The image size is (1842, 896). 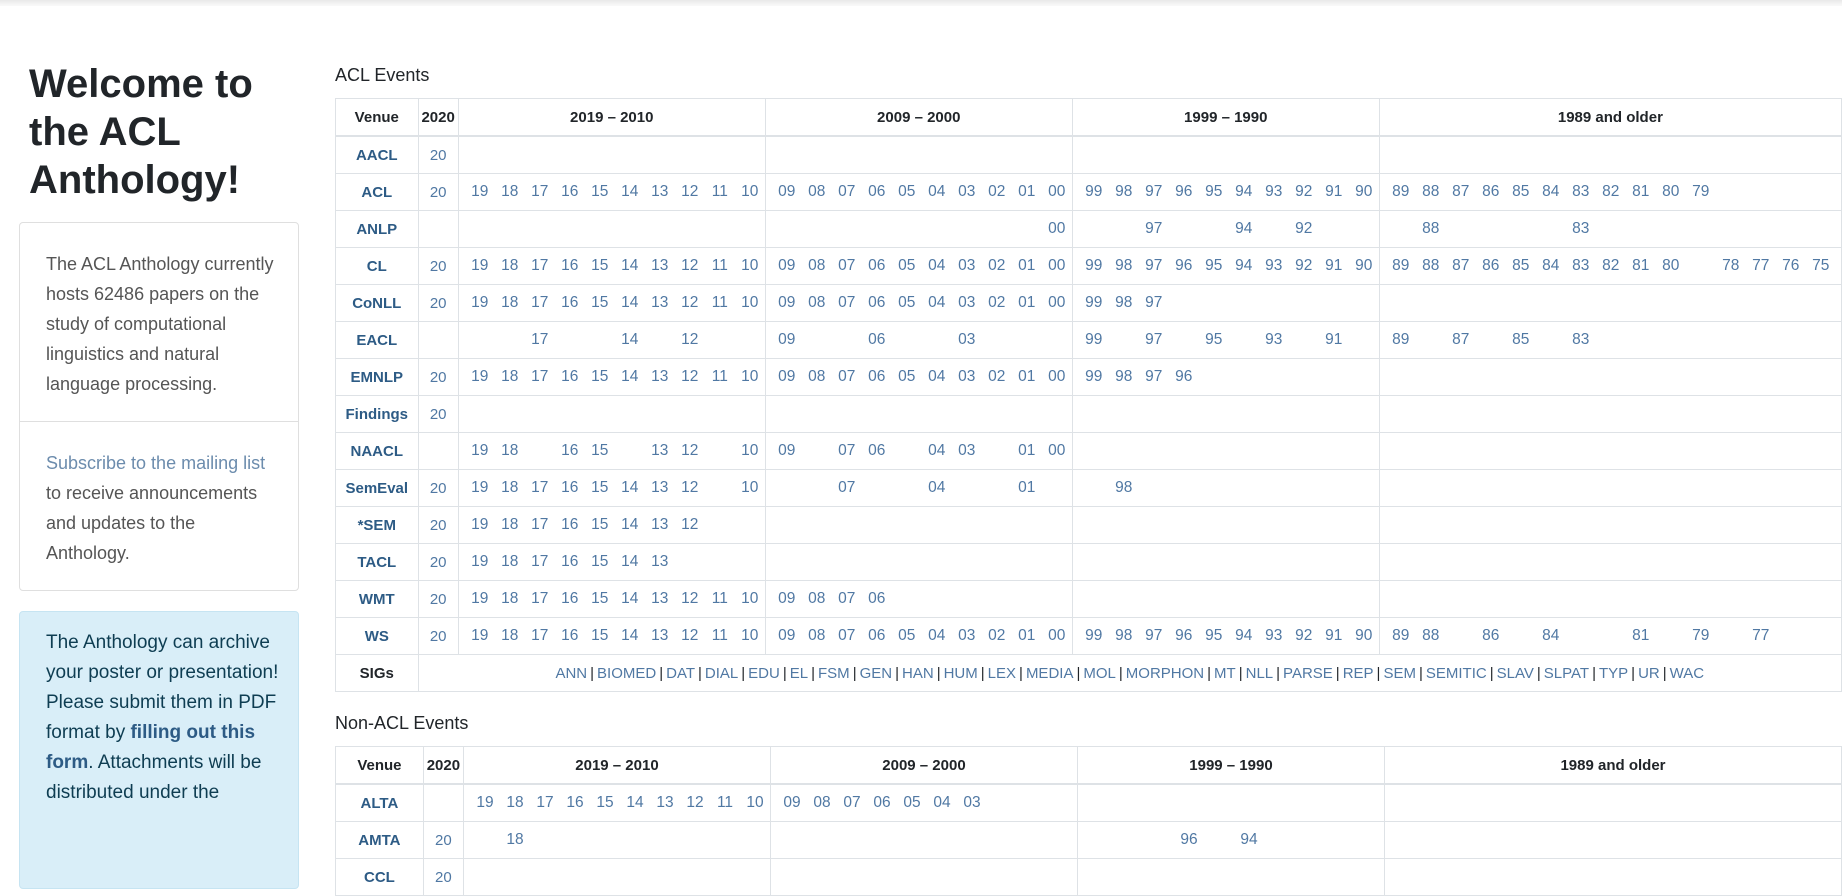 I want to click on venue-link: WMT, so click(x=376, y=599).